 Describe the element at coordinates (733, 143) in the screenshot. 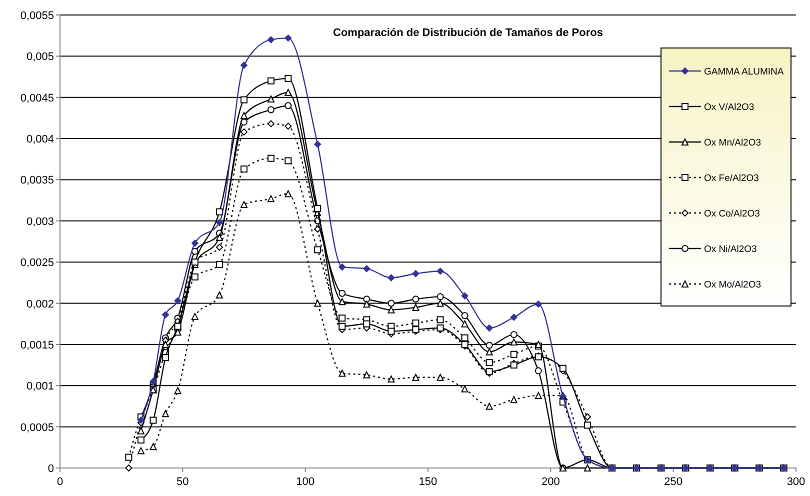

I see `legend-label: Ox Mn/Al2O3` at that location.